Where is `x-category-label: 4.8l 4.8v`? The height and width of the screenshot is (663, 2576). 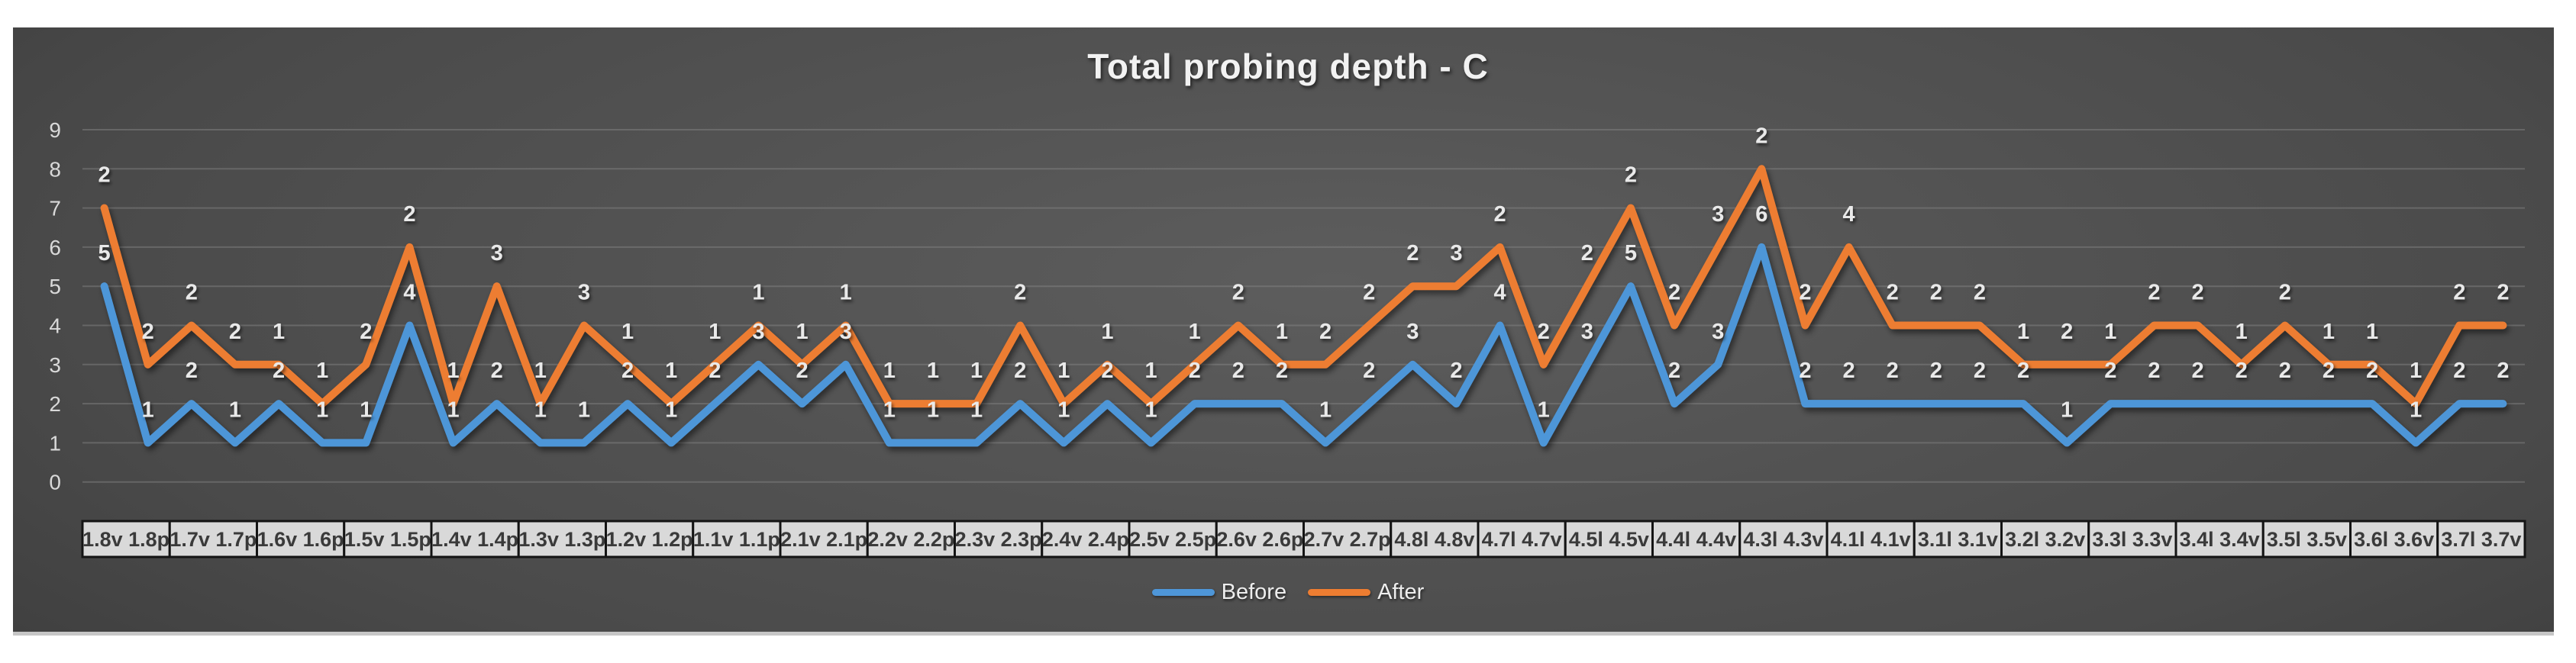
x-category-label: 4.8l 4.8v is located at coordinates (1434, 539).